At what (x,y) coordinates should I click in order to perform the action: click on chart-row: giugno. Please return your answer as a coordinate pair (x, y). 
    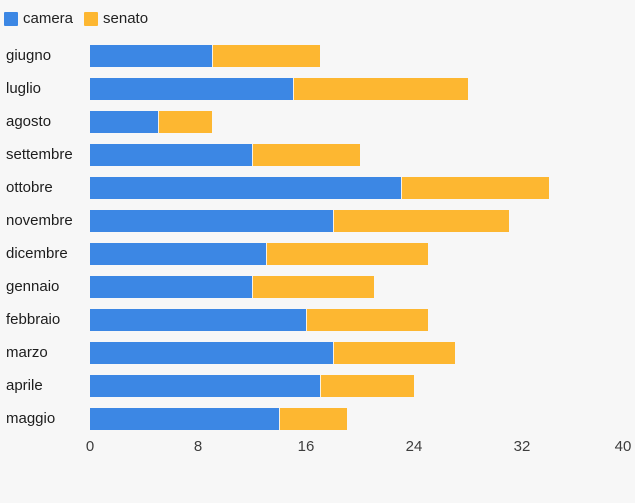
    Looking at the image, I should click on (317, 61).